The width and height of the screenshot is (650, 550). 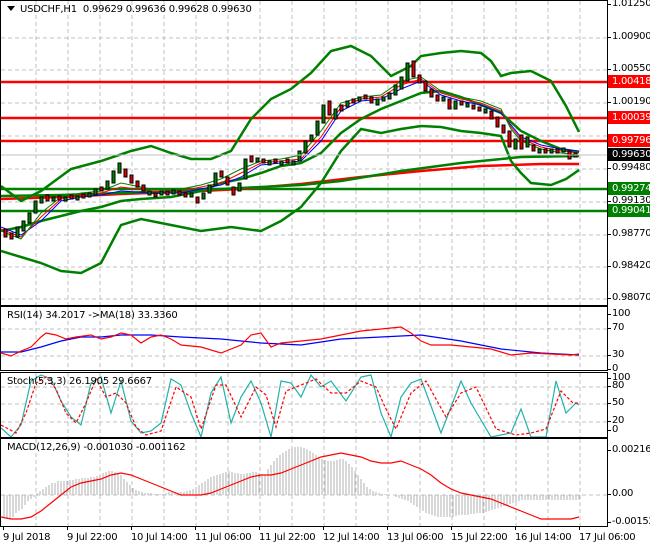 I want to click on price-tick: 1.00900, so click(x=628, y=36).